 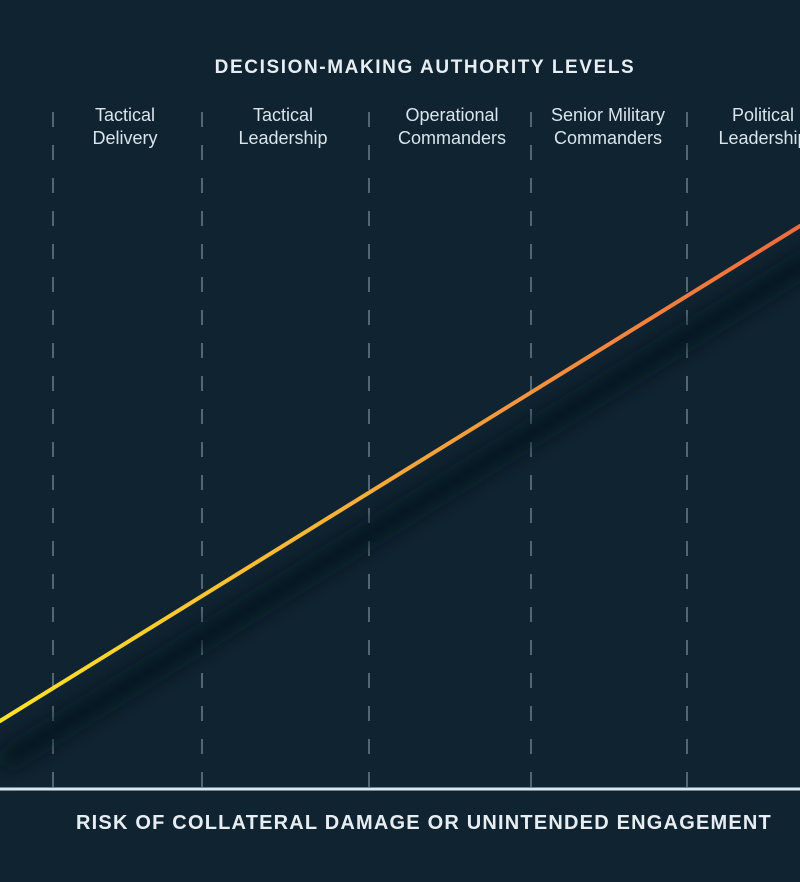 I want to click on diagram-title: DECISION-MAKING AUTHORITY LEVELS, so click(x=425, y=67).